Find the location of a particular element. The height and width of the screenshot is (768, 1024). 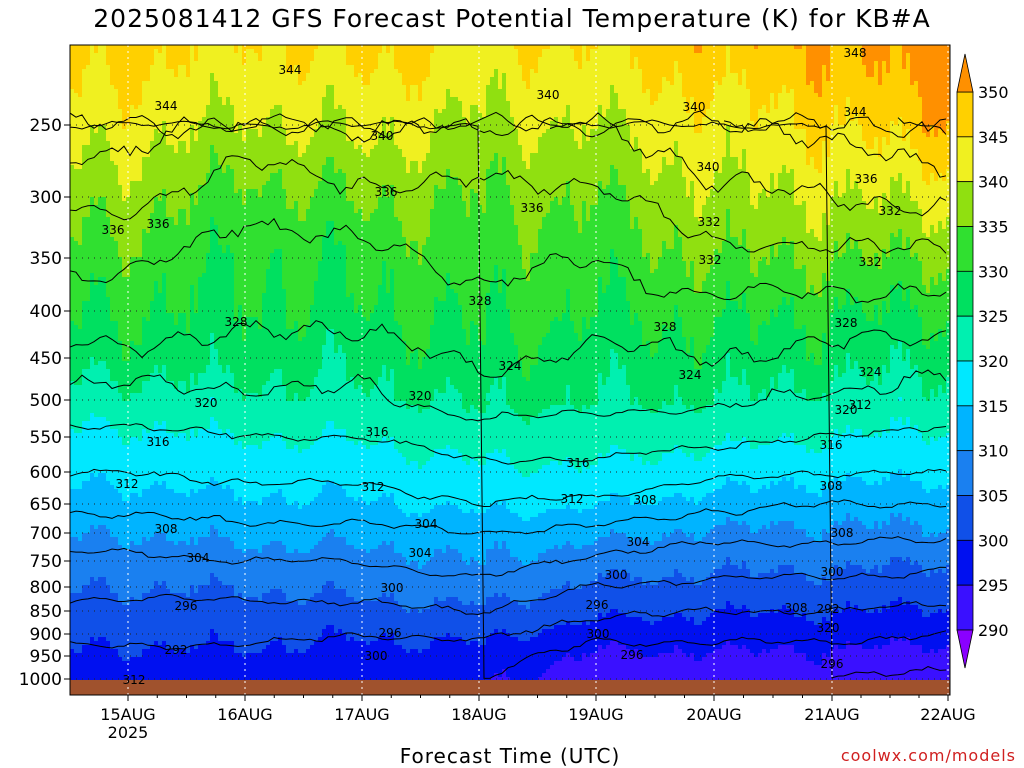

colorbar-tick-label: 310 is located at coordinates (993, 451).